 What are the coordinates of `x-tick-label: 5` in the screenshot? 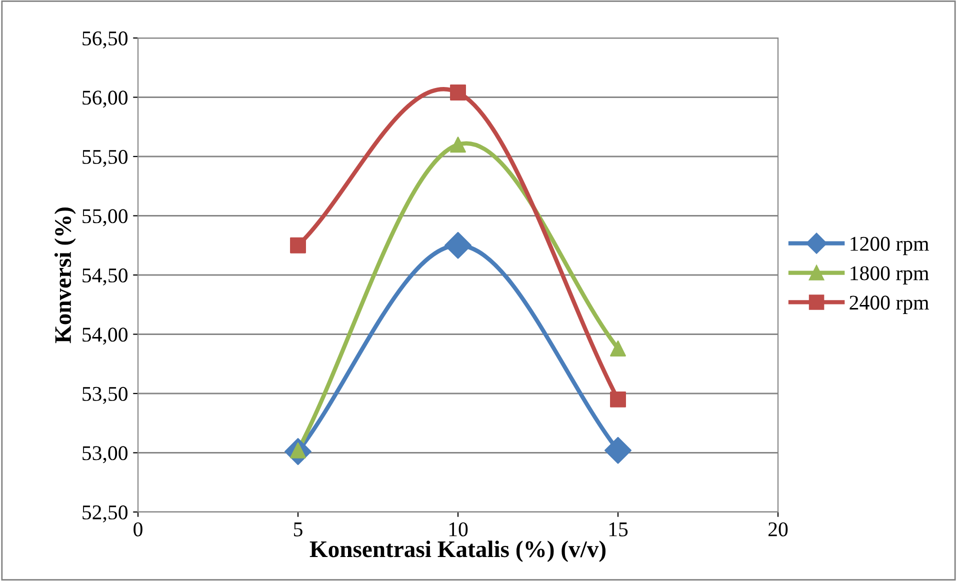 It's located at (298, 529).